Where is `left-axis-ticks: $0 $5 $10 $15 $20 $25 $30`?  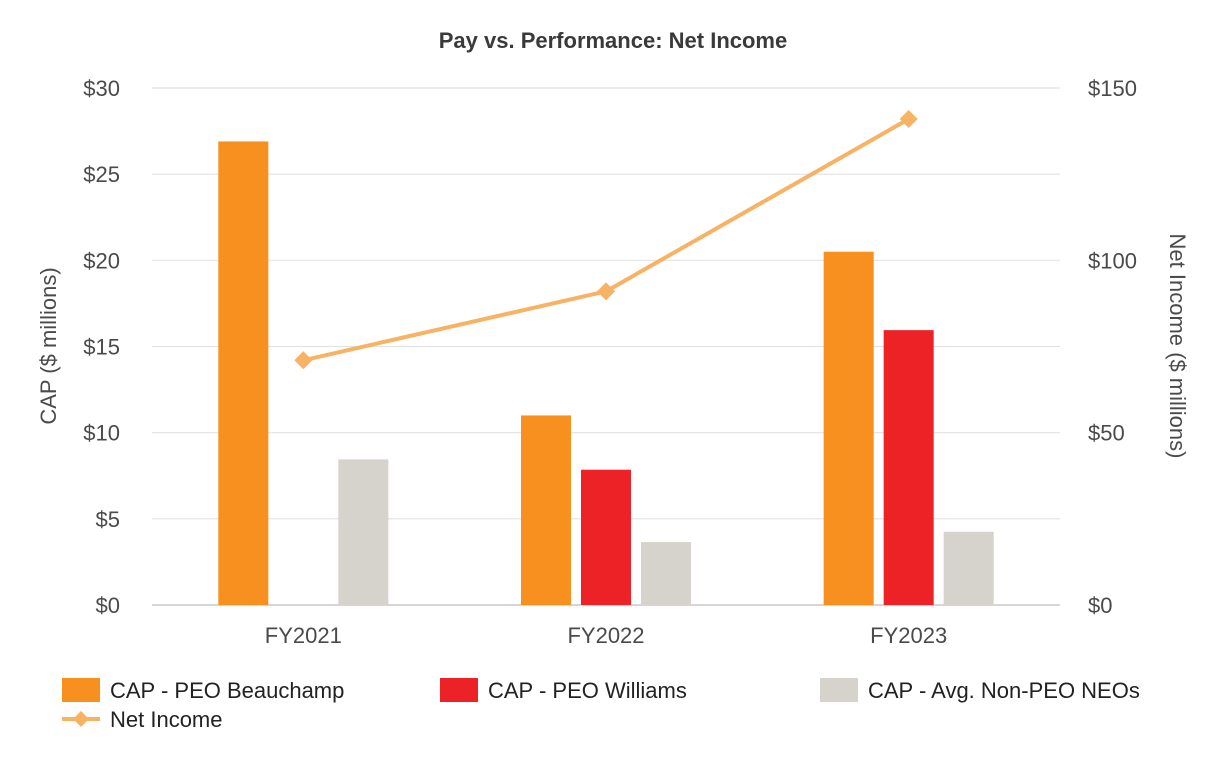
left-axis-ticks: $0 $5 $10 $15 $20 $25 $30 is located at coordinates (101, 347).